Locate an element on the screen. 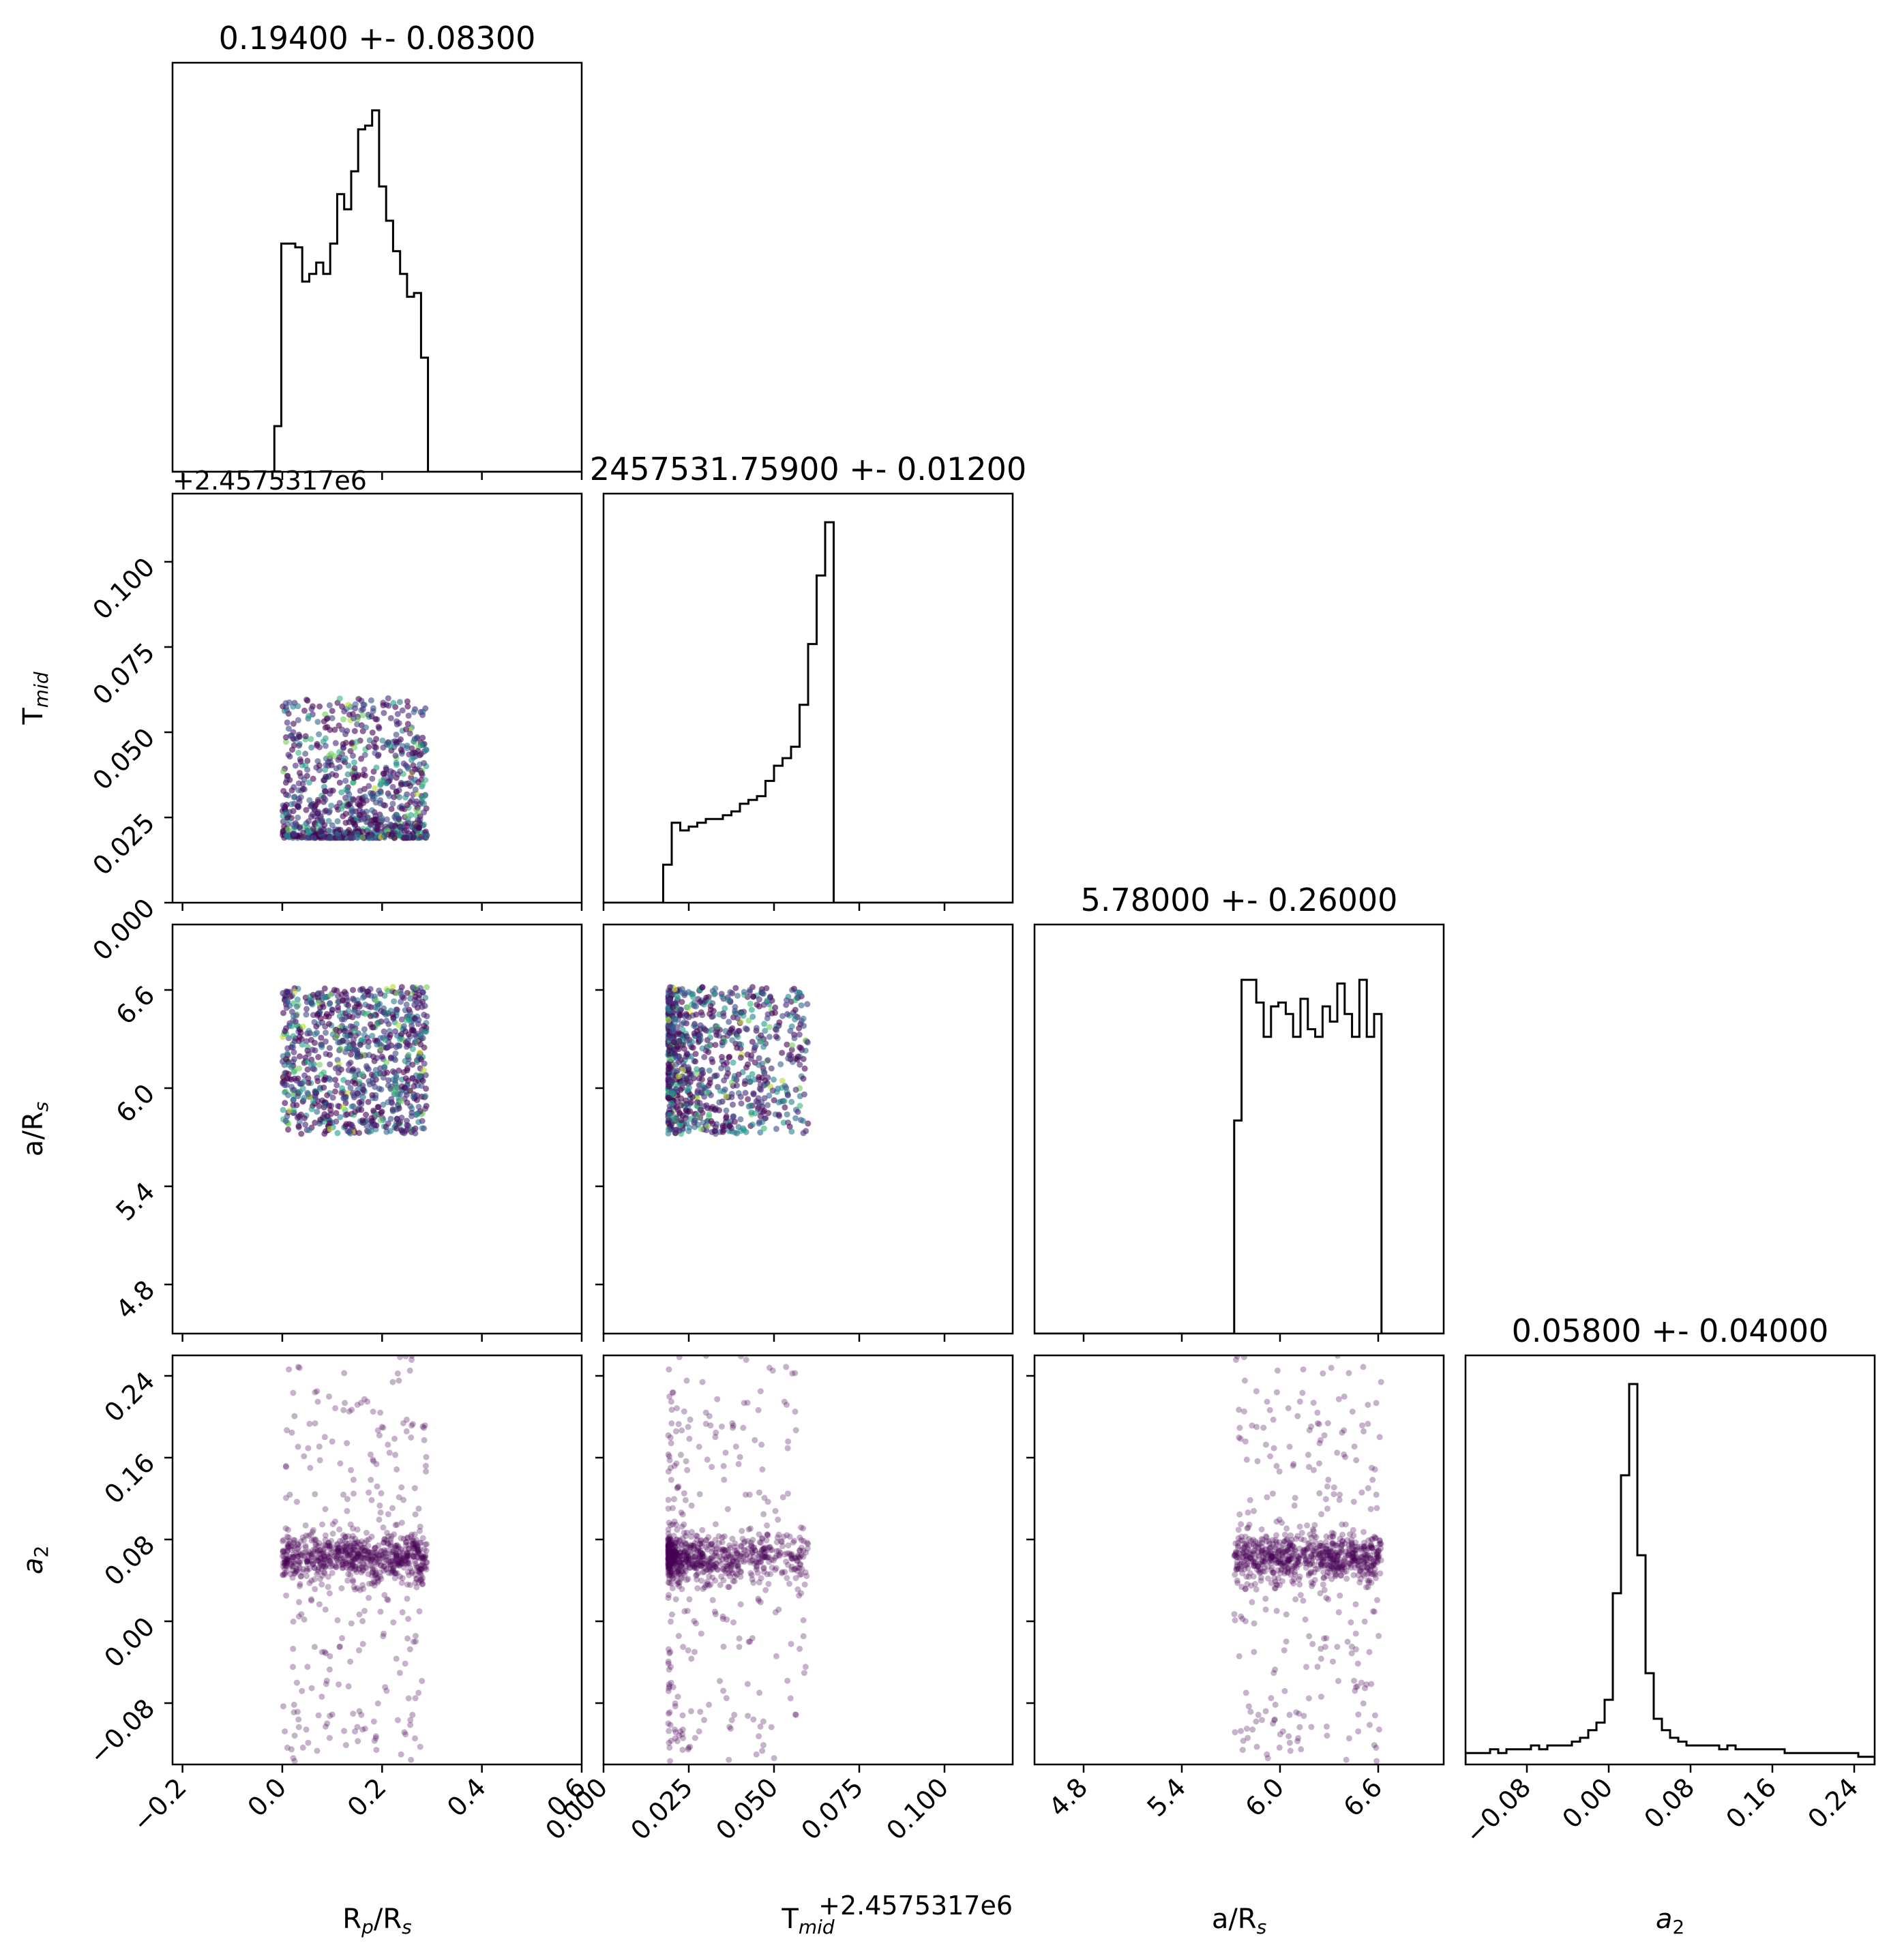 The height and width of the screenshot is (1954, 1904). panel-frame is located at coordinates (377, 267).